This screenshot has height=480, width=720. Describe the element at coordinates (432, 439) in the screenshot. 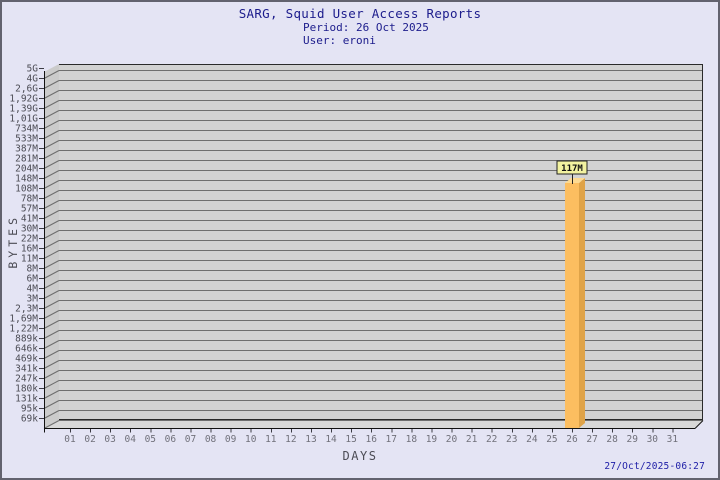

I see `x-tick-label: 19` at that location.